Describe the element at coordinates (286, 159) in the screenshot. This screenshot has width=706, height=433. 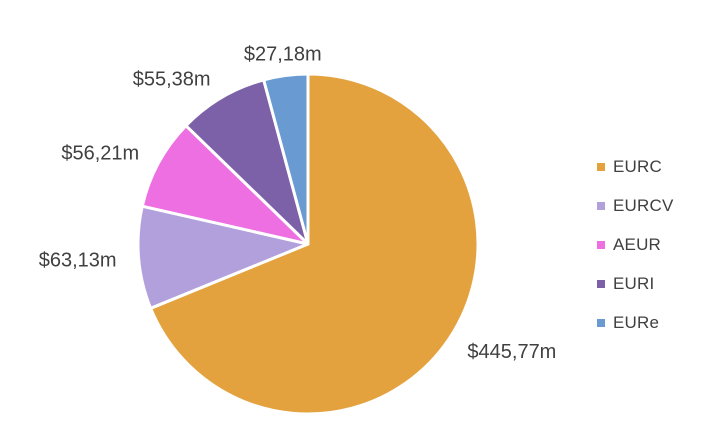
I see `pie-slice-eure` at that location.